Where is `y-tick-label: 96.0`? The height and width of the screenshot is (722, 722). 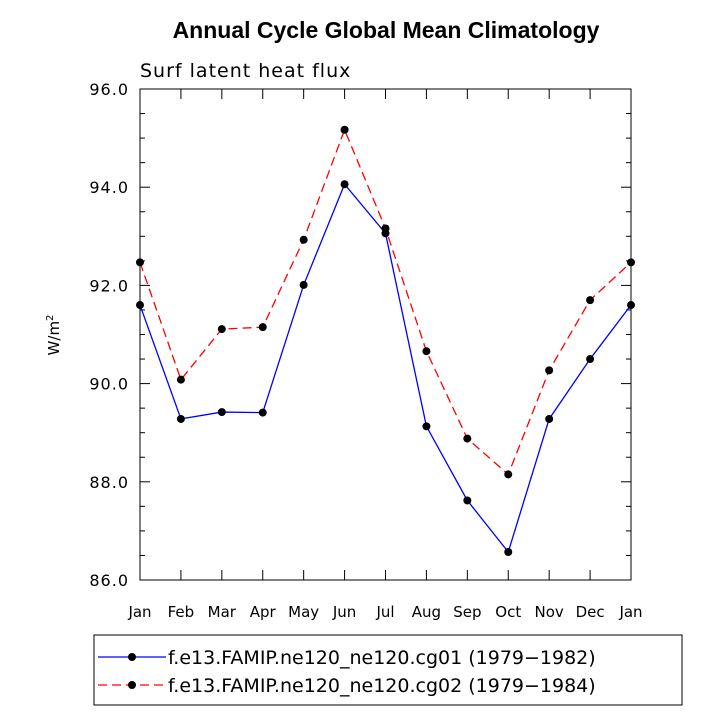
y-tick-label: 96.0 is located at coordinates (109, 89).